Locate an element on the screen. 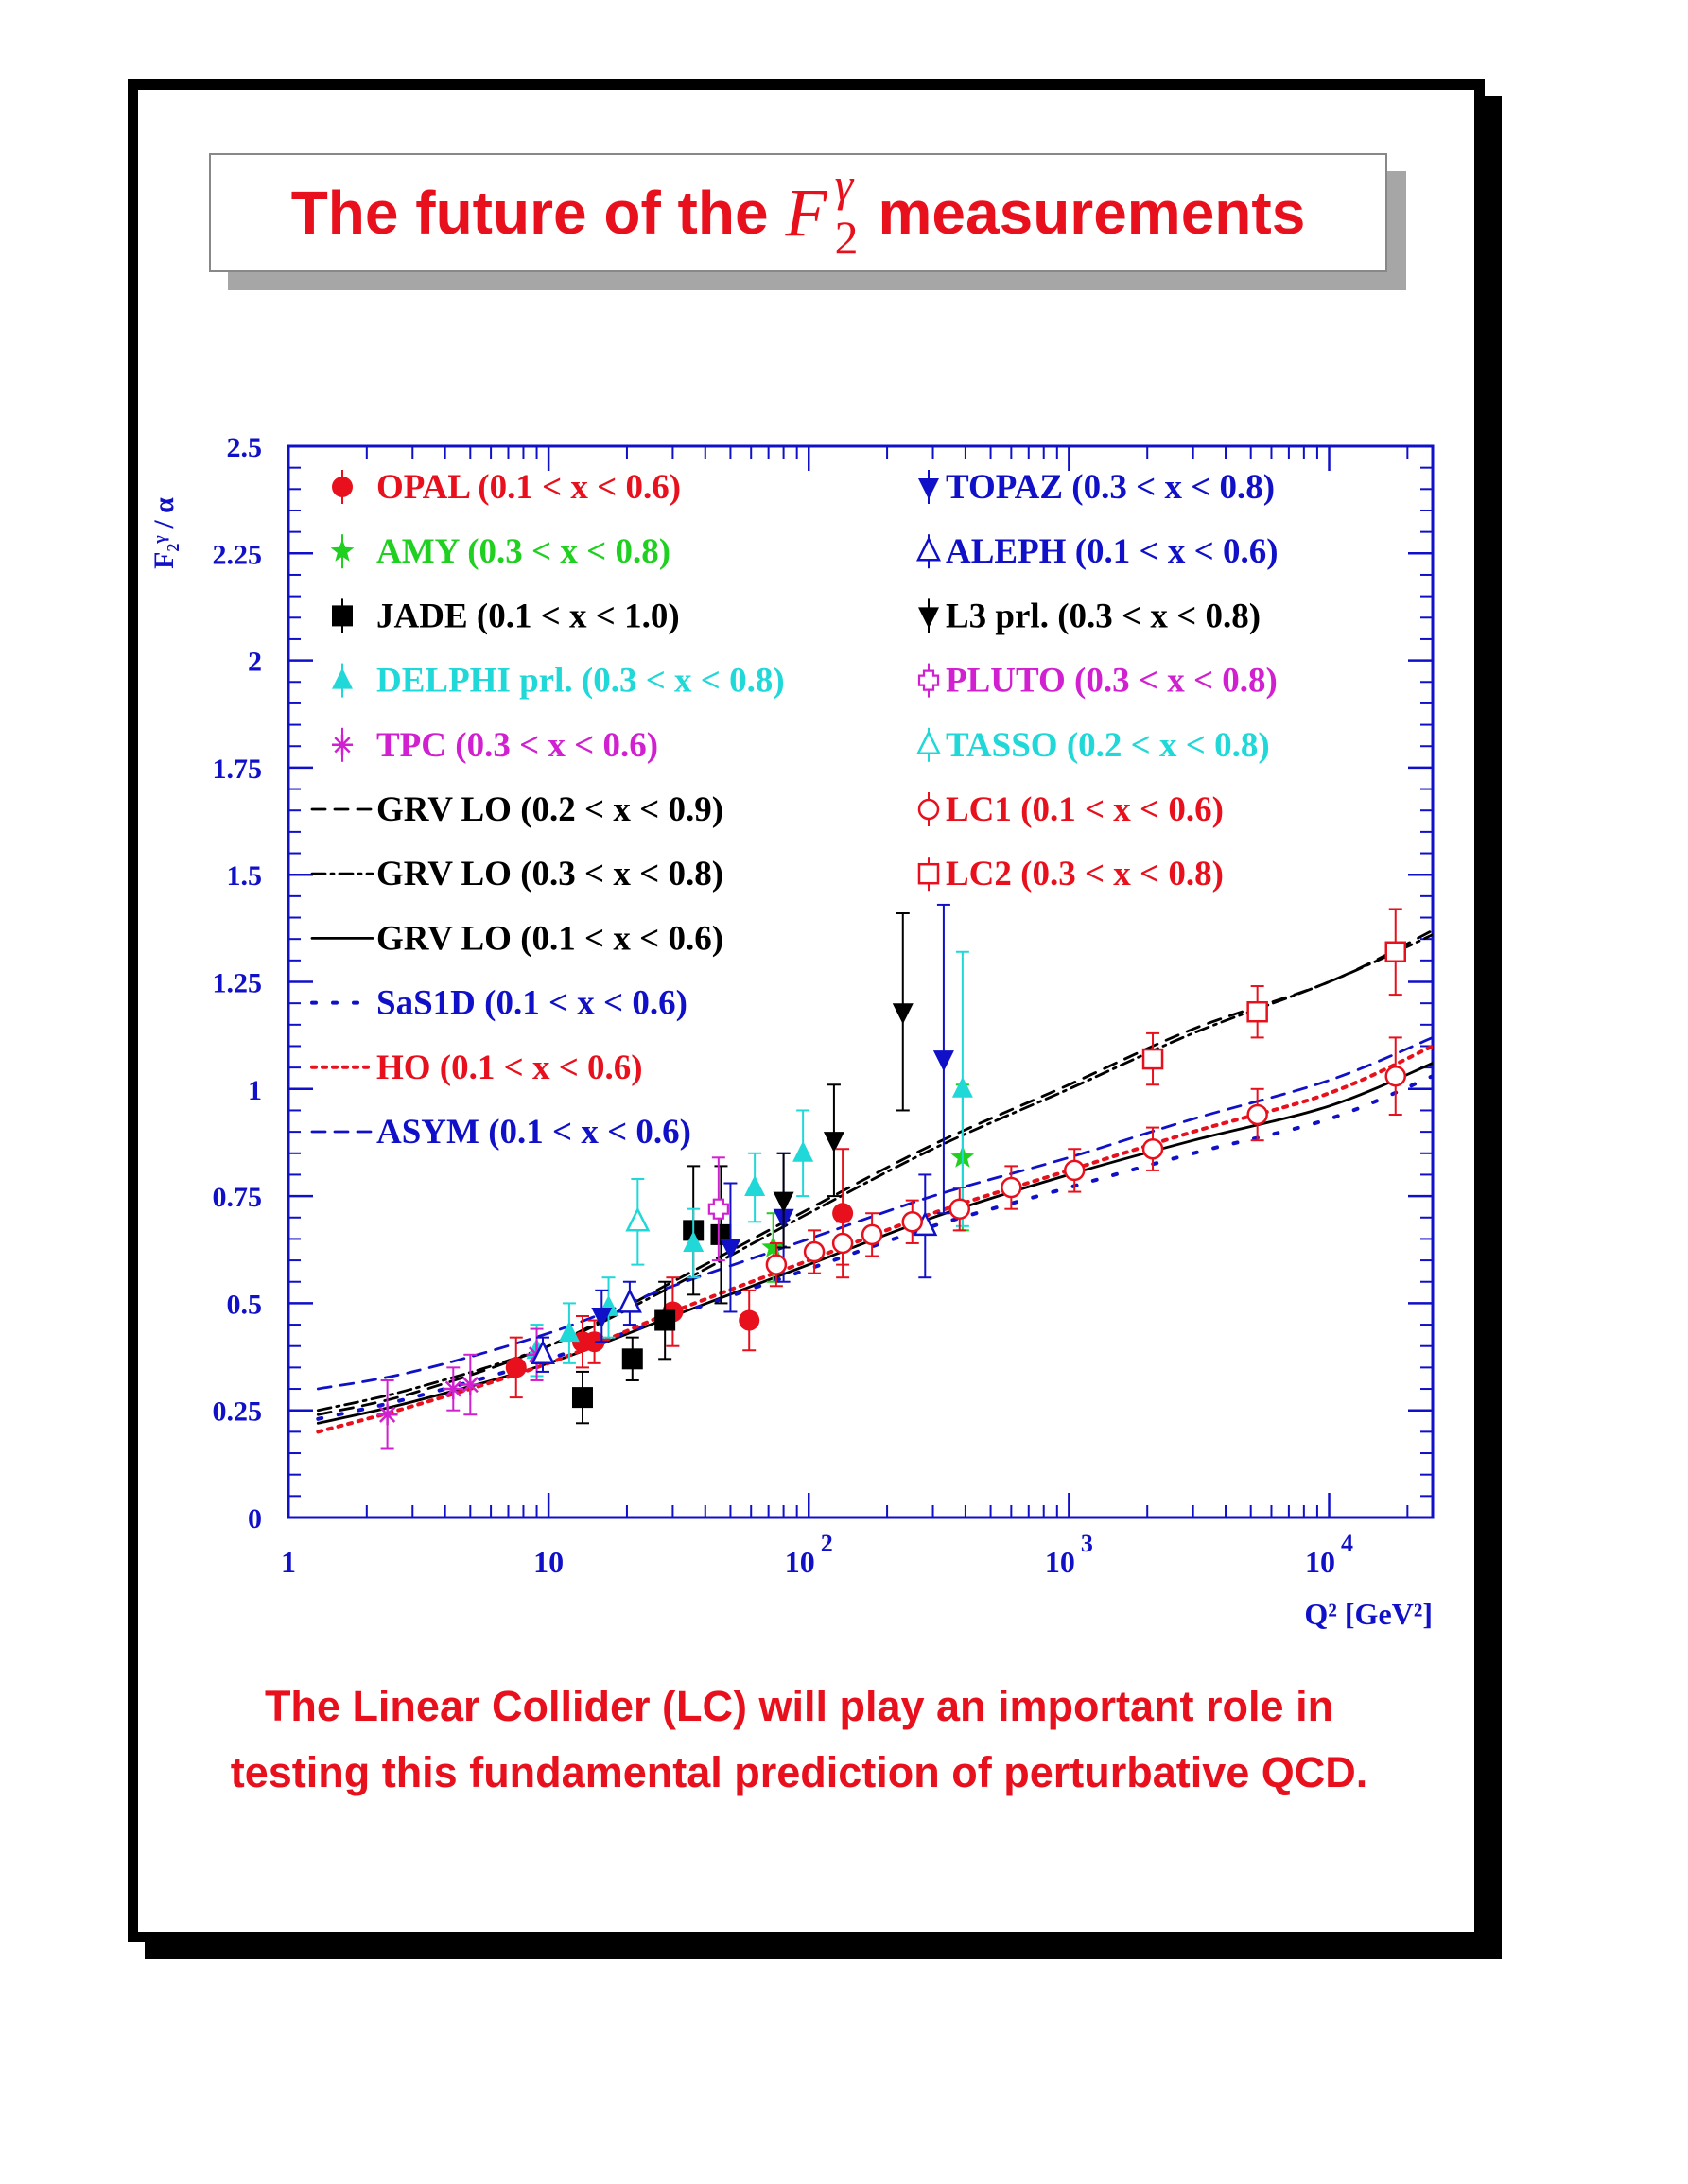 Image resolution: width=1688 pixels, height=2184 pixels. title-math-sup: γ is located at coordinates (844, 184).